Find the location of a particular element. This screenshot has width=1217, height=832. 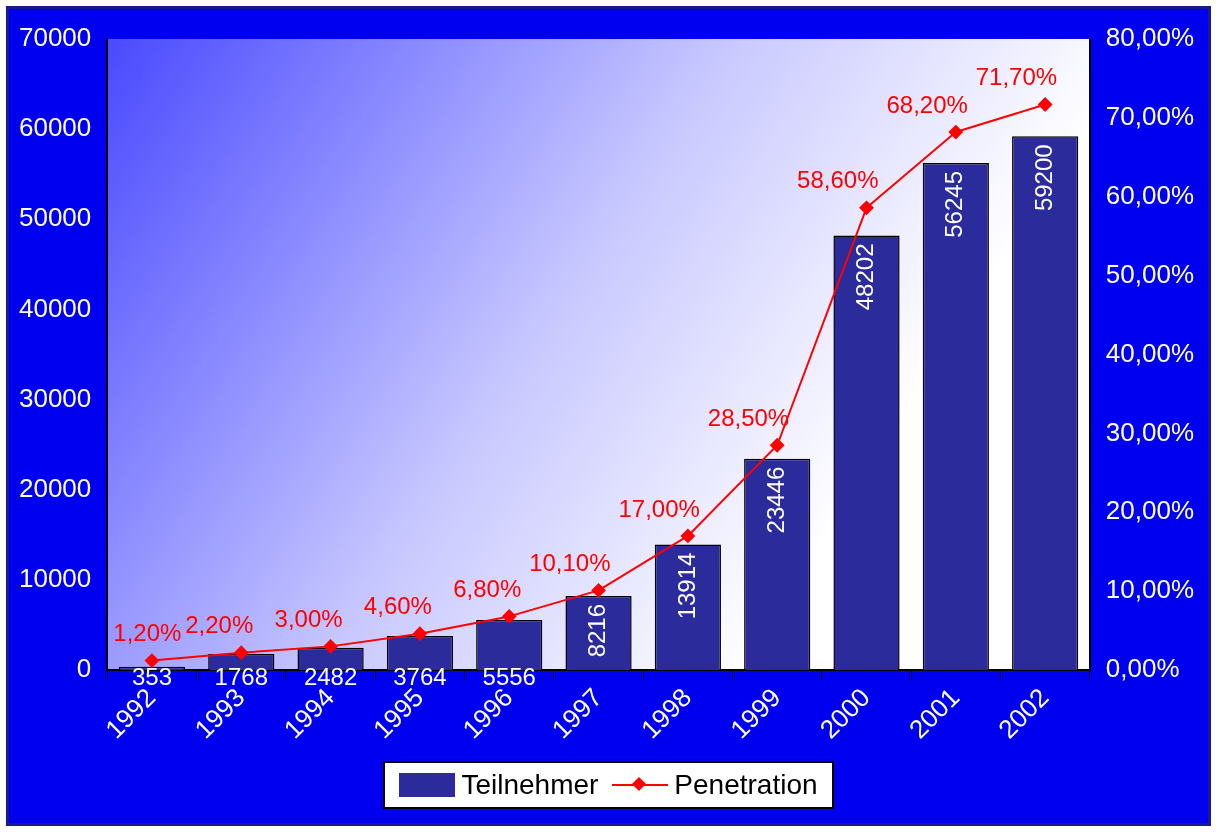

data-label: 8216 is located at coordinates (597, 630).